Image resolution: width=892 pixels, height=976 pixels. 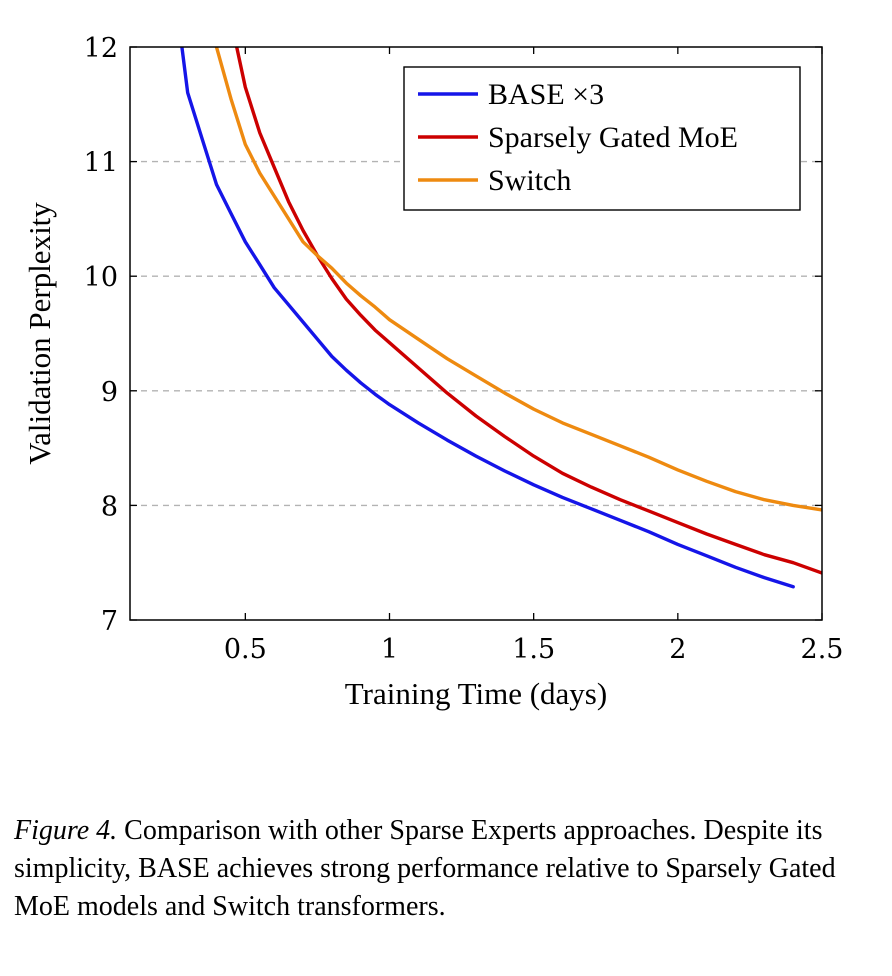 What do you see at coordinates (109, 621) in the screenshot?
I see `y-tick-label: 7` at bounding box center [109, 621].